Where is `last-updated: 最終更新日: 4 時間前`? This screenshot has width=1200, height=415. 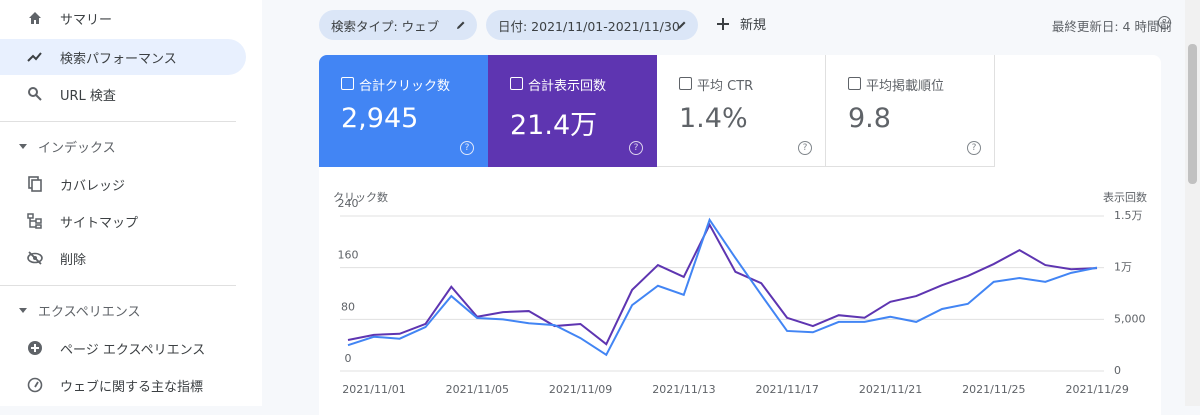
last-updated: 最終更新日: 4 時間前 is located at coordinates (1111, 26).